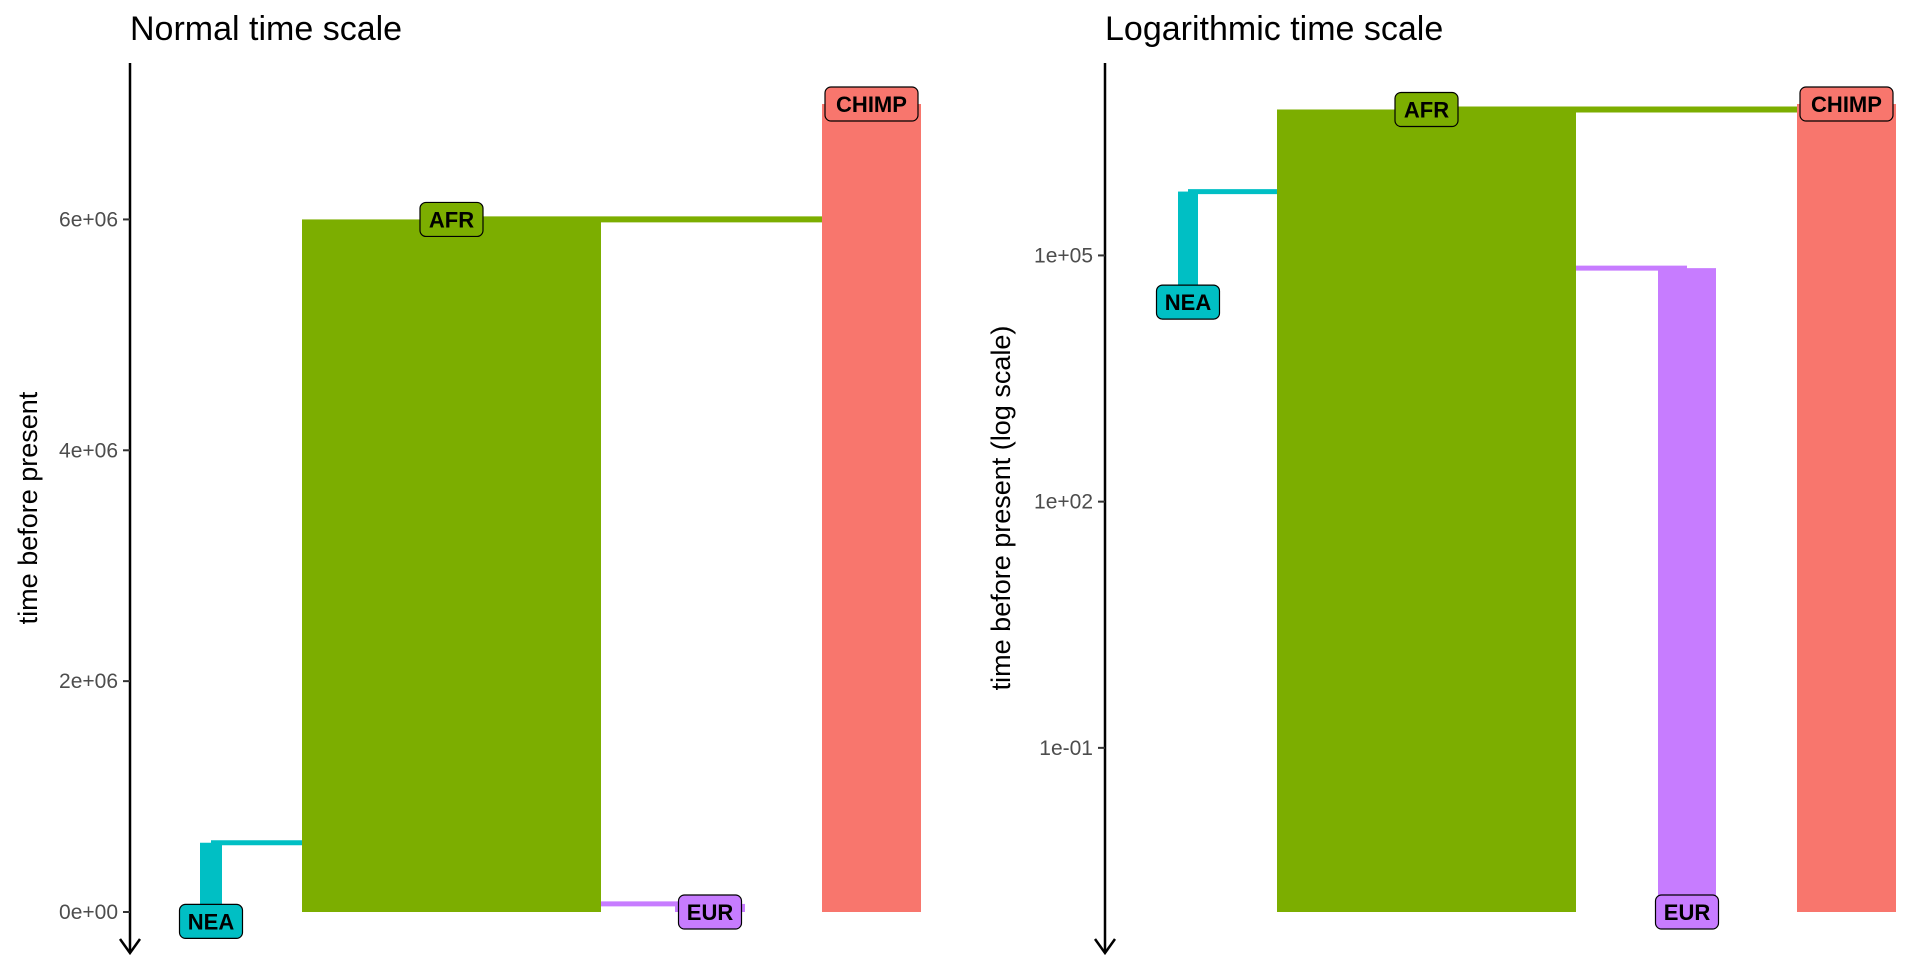  What do you see at coordinates (1001, 508) in the screenshot?
I see `y-axis-label: time before present (log scale)` at bounding box center [1001, 508].